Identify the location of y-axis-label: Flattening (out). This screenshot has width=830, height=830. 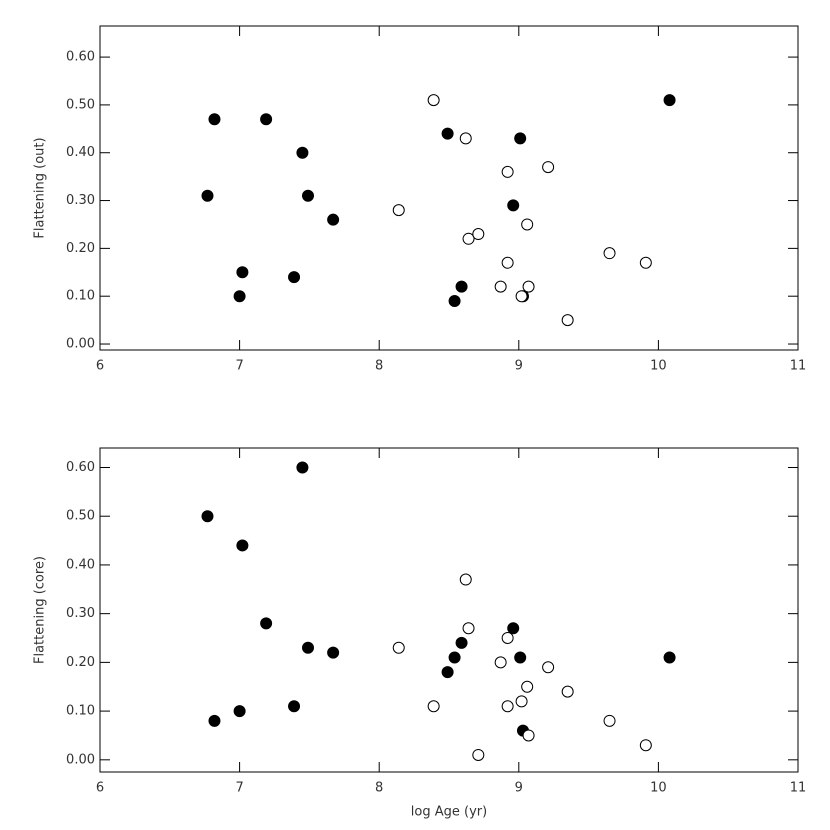
(40, 187).